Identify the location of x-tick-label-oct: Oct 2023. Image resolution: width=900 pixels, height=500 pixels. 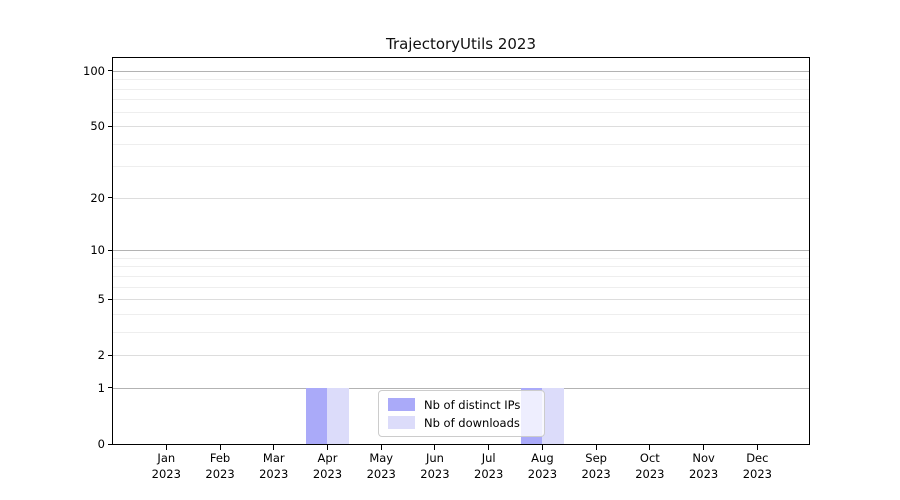
(650, 466).